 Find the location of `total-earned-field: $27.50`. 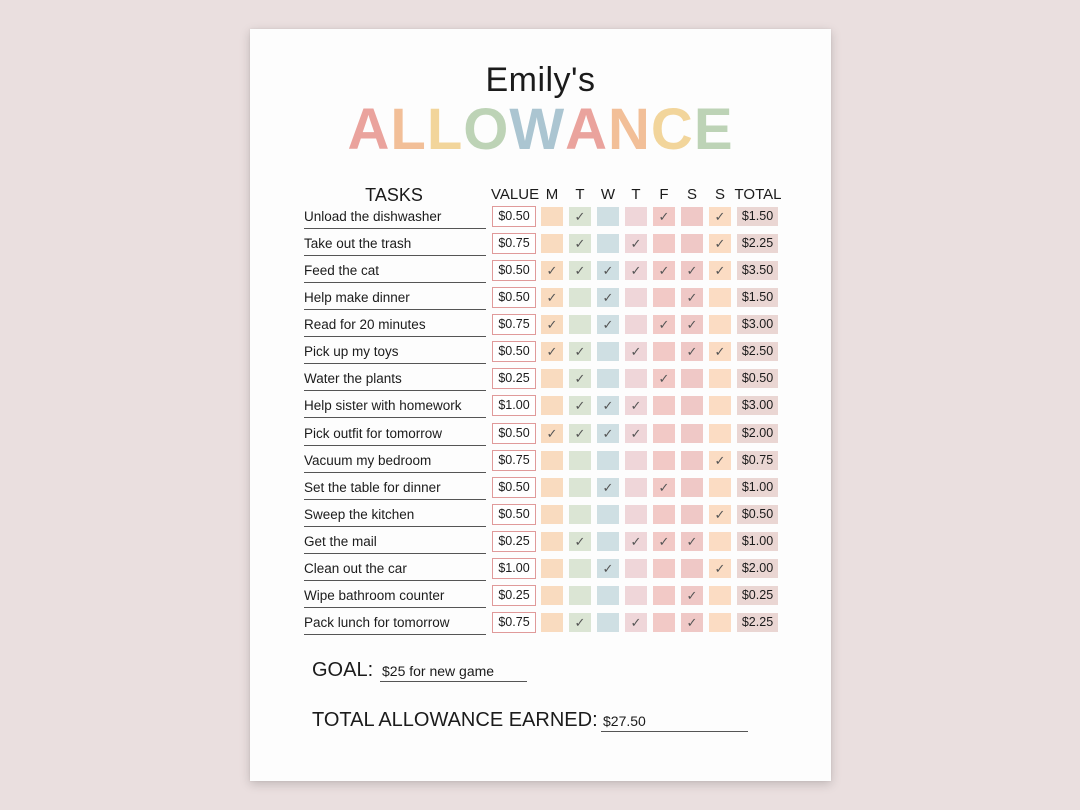

total-earned-field: $27.50 is located at coordinates (674, 722).